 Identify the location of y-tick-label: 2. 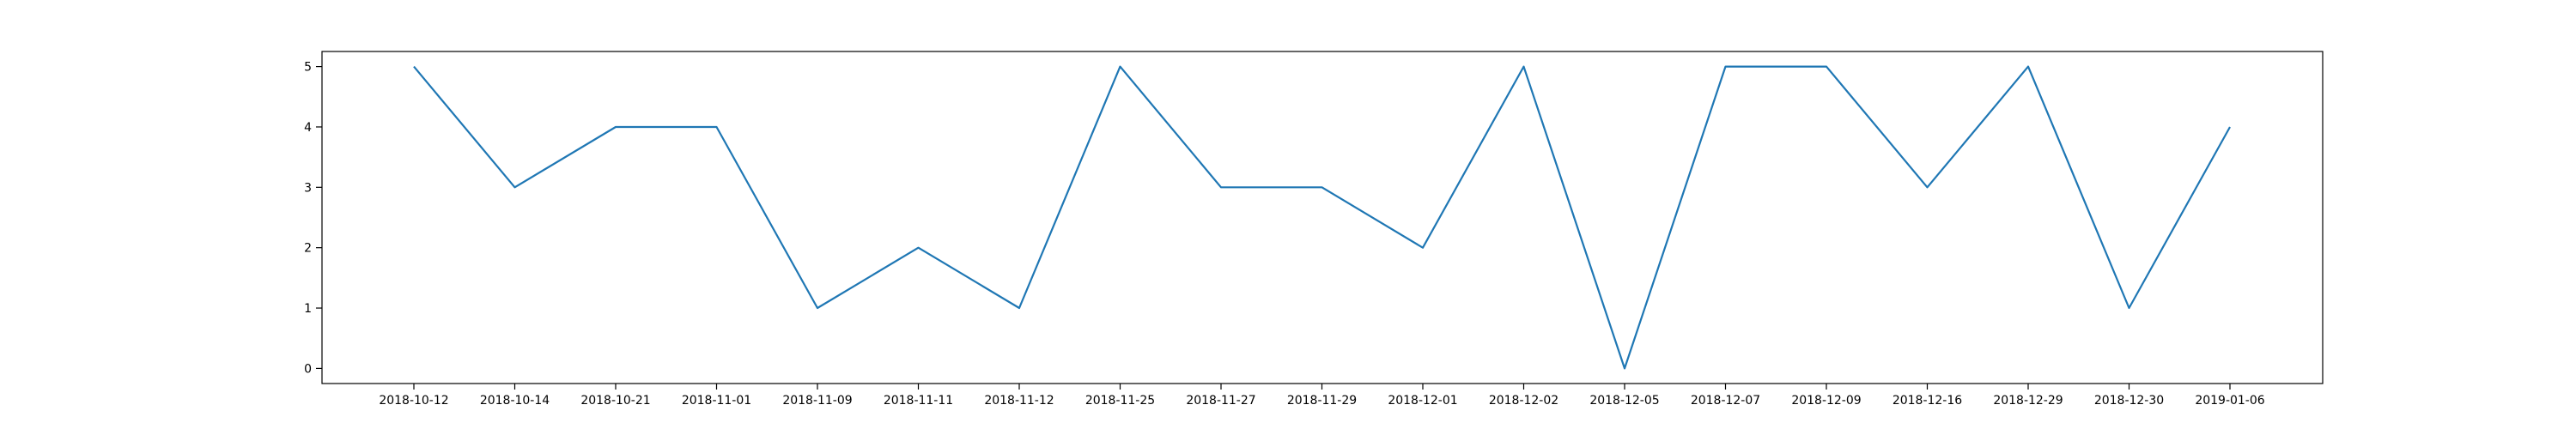
(308, 249).